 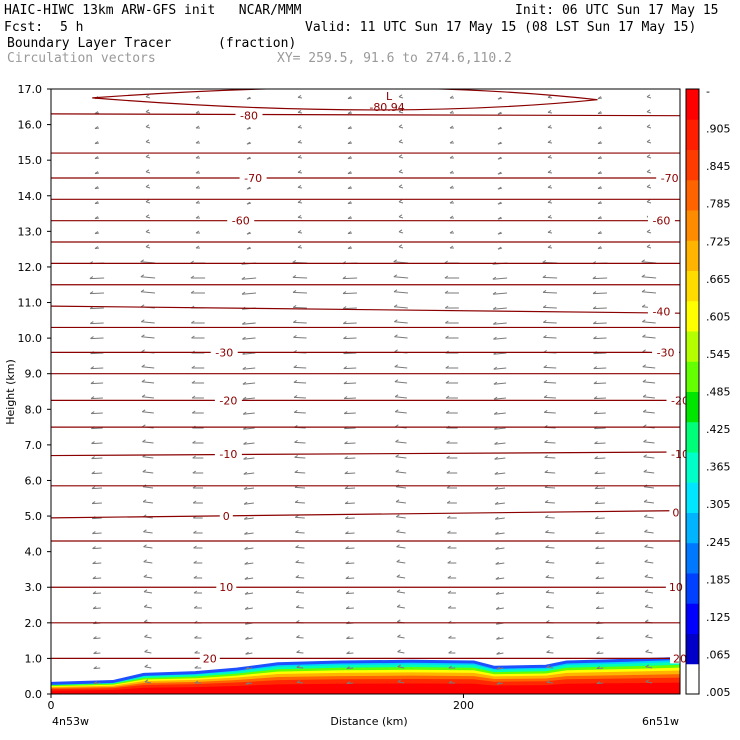 I want to click on y-tick-label: 8.0, so click(x=34, y=409).